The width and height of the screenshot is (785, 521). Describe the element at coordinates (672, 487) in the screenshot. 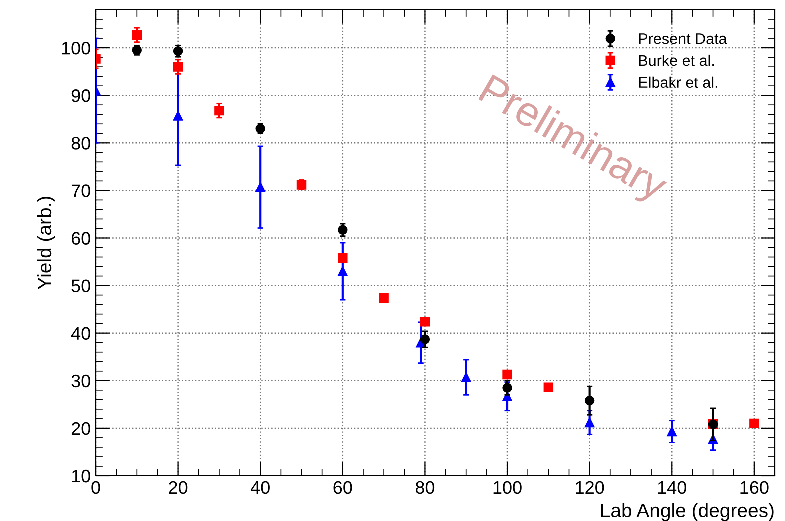

I see `x-tick-label: 140` at that location.